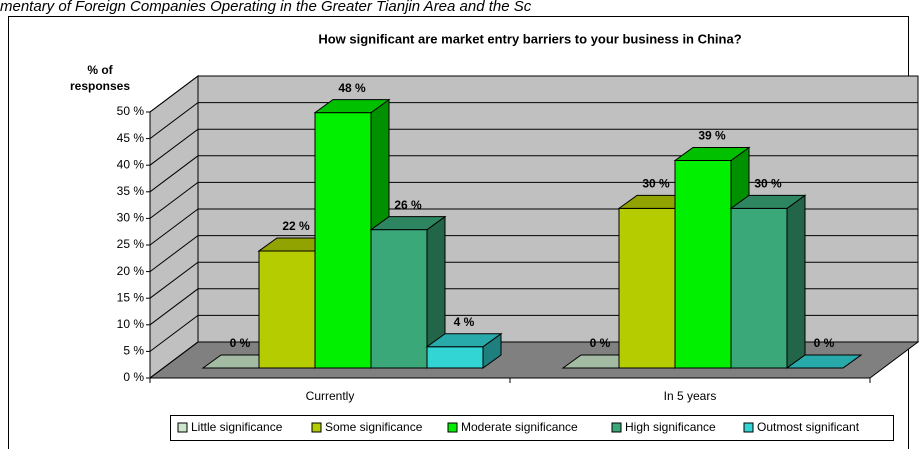  Describe the element at coordinates (133, 351) in the screenshot. I see `y-tick-label: 5 %` at that location.